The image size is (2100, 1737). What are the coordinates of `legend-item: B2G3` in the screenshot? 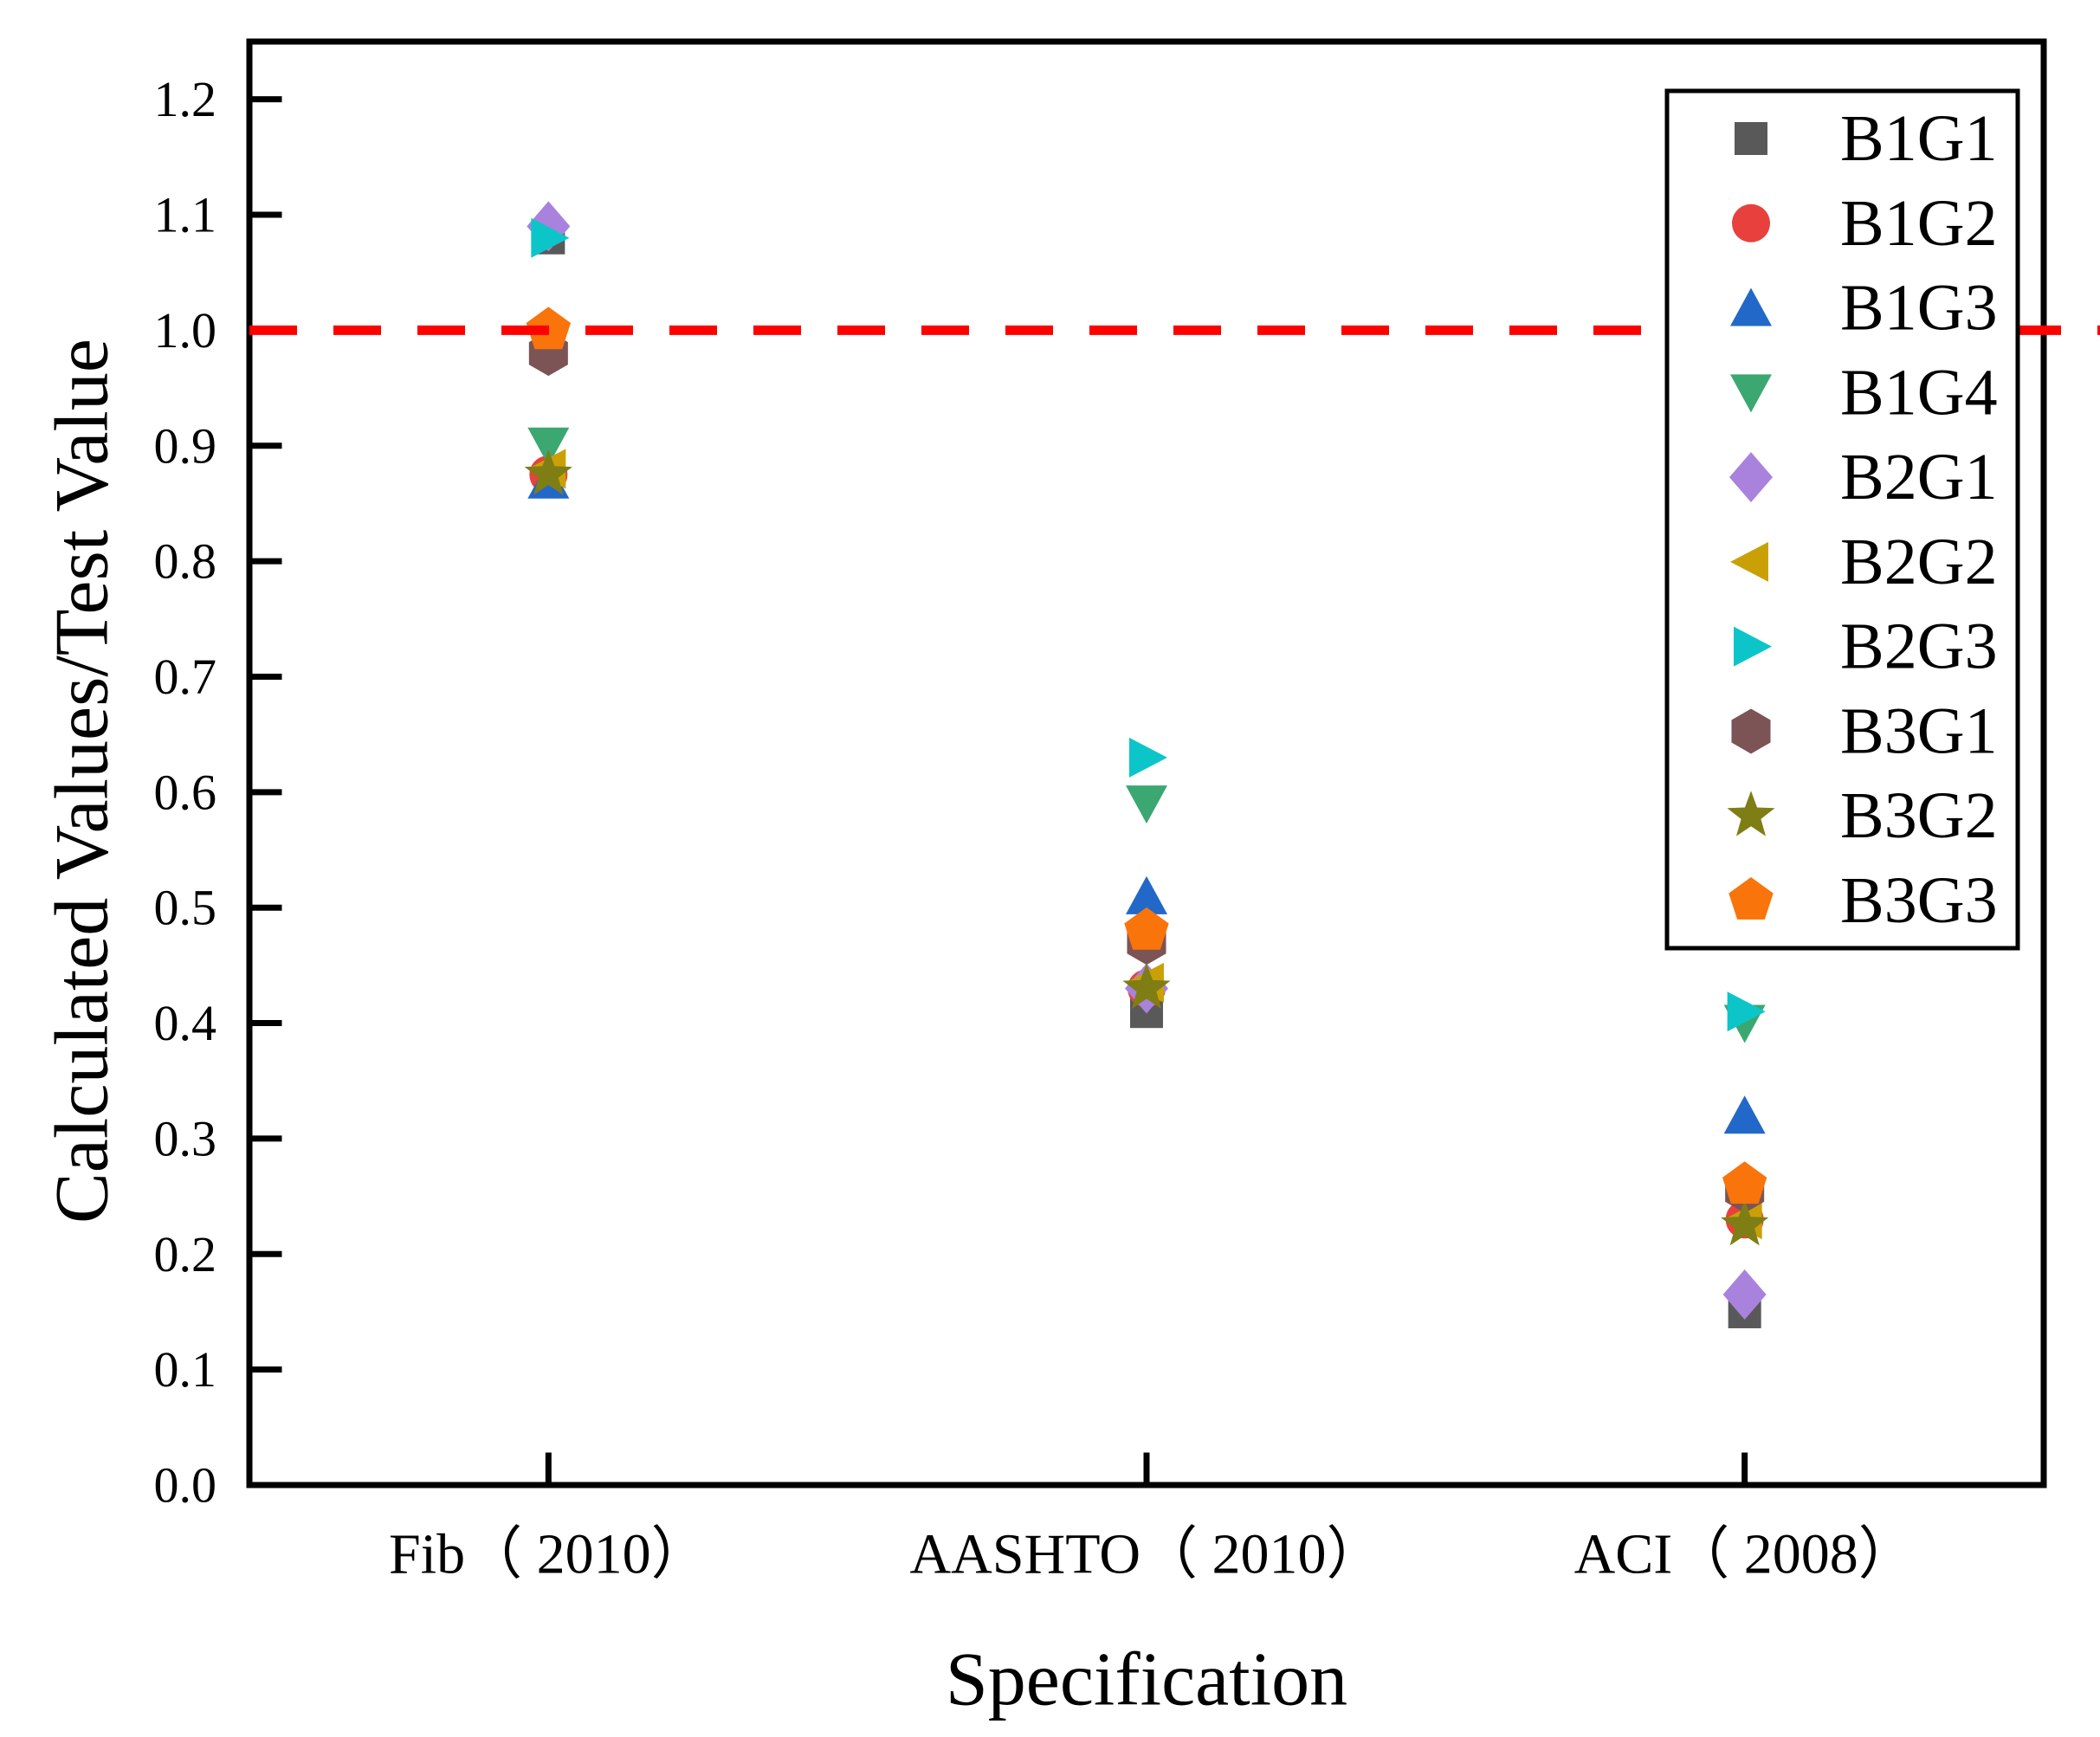 It's located at (1866, 647).